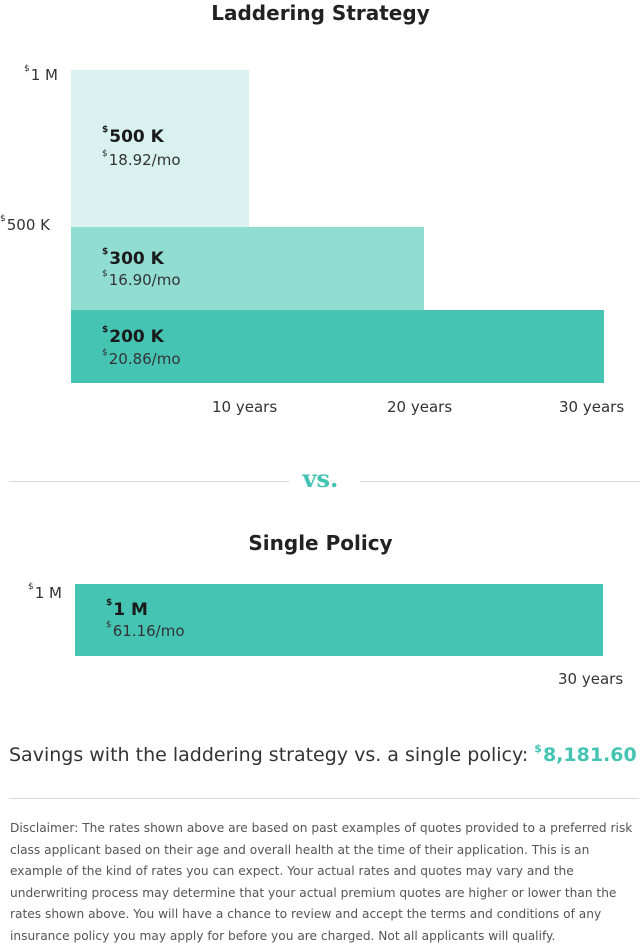 This screenshot has width=641, height=948. I want to click on y-tick-1m: $1 M, so click(41, 74).